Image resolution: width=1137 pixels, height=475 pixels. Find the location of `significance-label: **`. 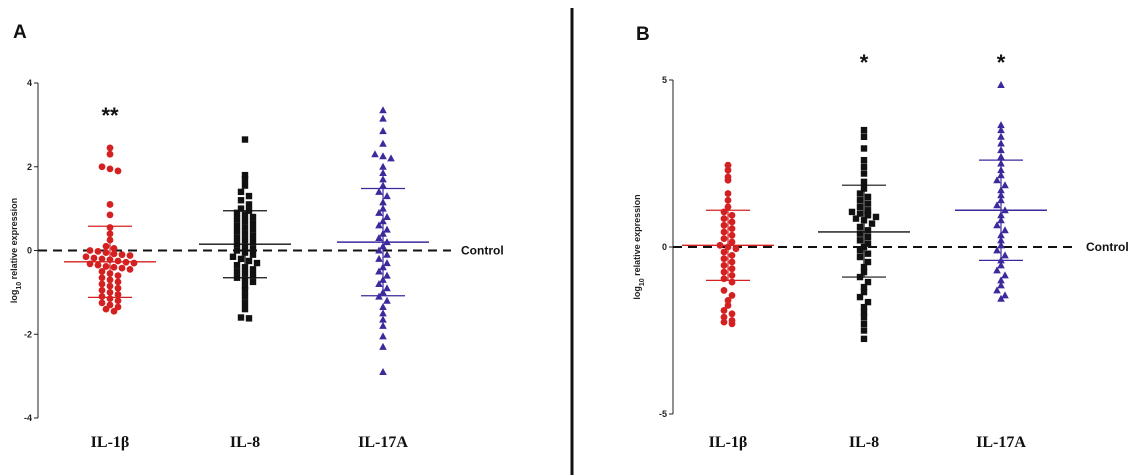

significance-label: ** is located at coordinates (110, 115).